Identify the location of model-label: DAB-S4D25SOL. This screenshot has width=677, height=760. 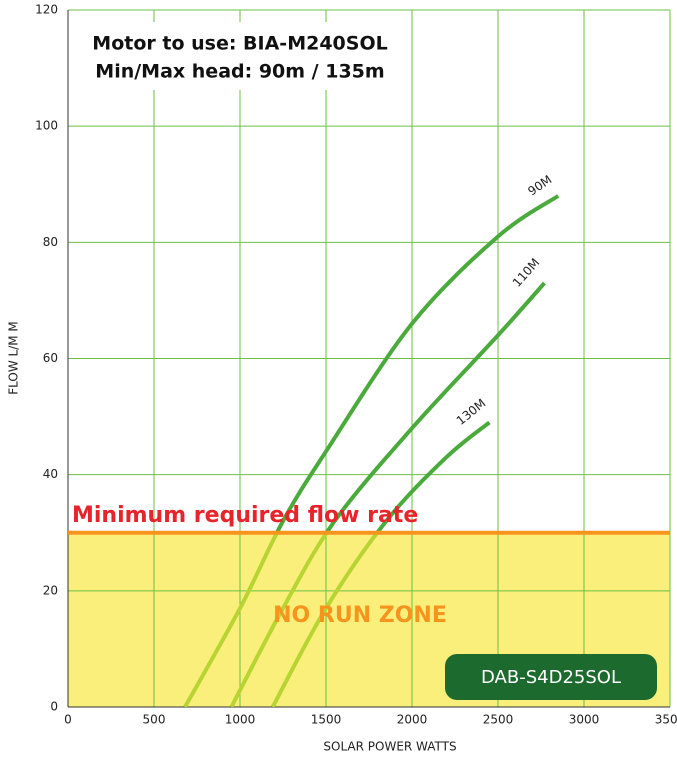
(551, 677).